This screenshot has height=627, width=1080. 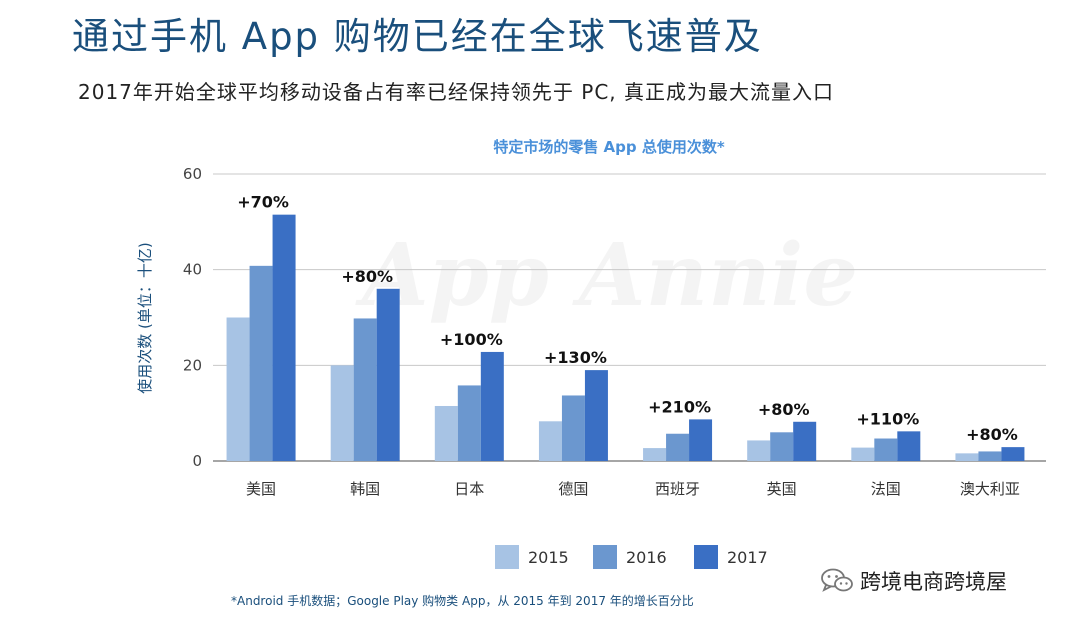 I want to click on x-tick-label: 韩国, so click(x=365, y=489).